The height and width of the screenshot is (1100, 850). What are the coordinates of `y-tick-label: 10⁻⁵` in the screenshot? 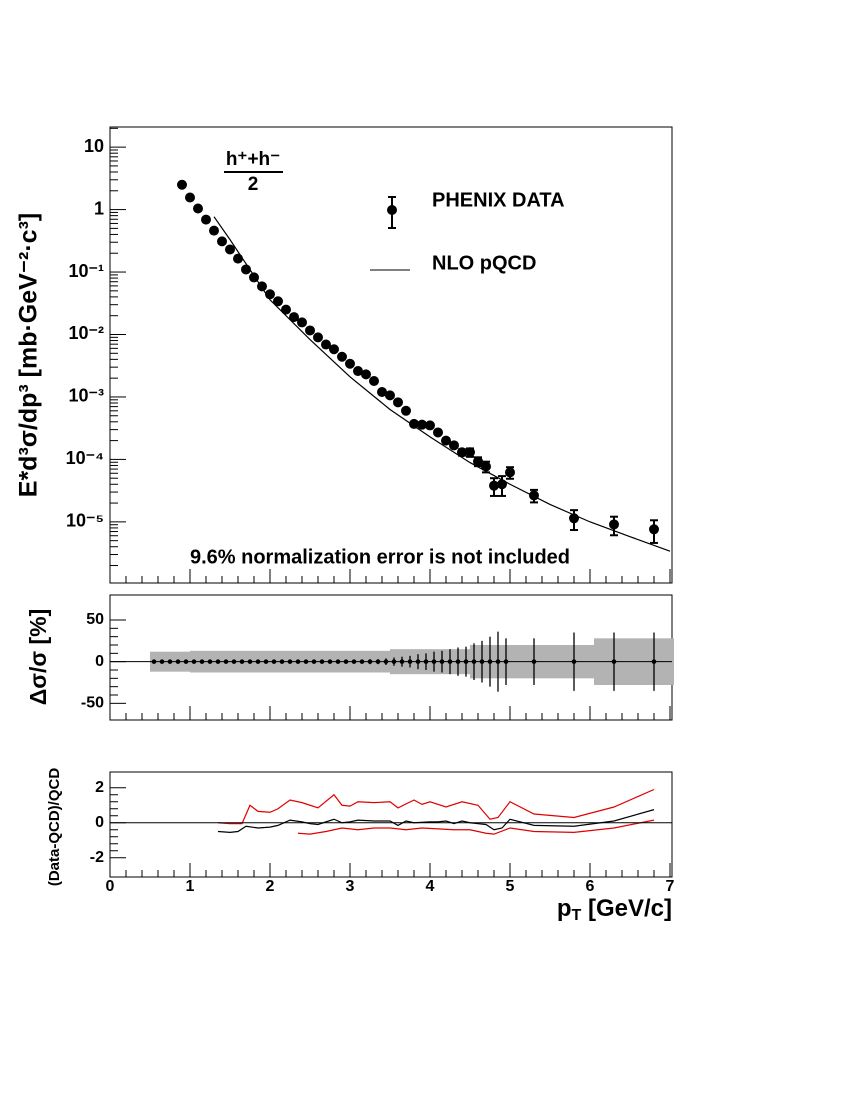 It's located at (85, 521).